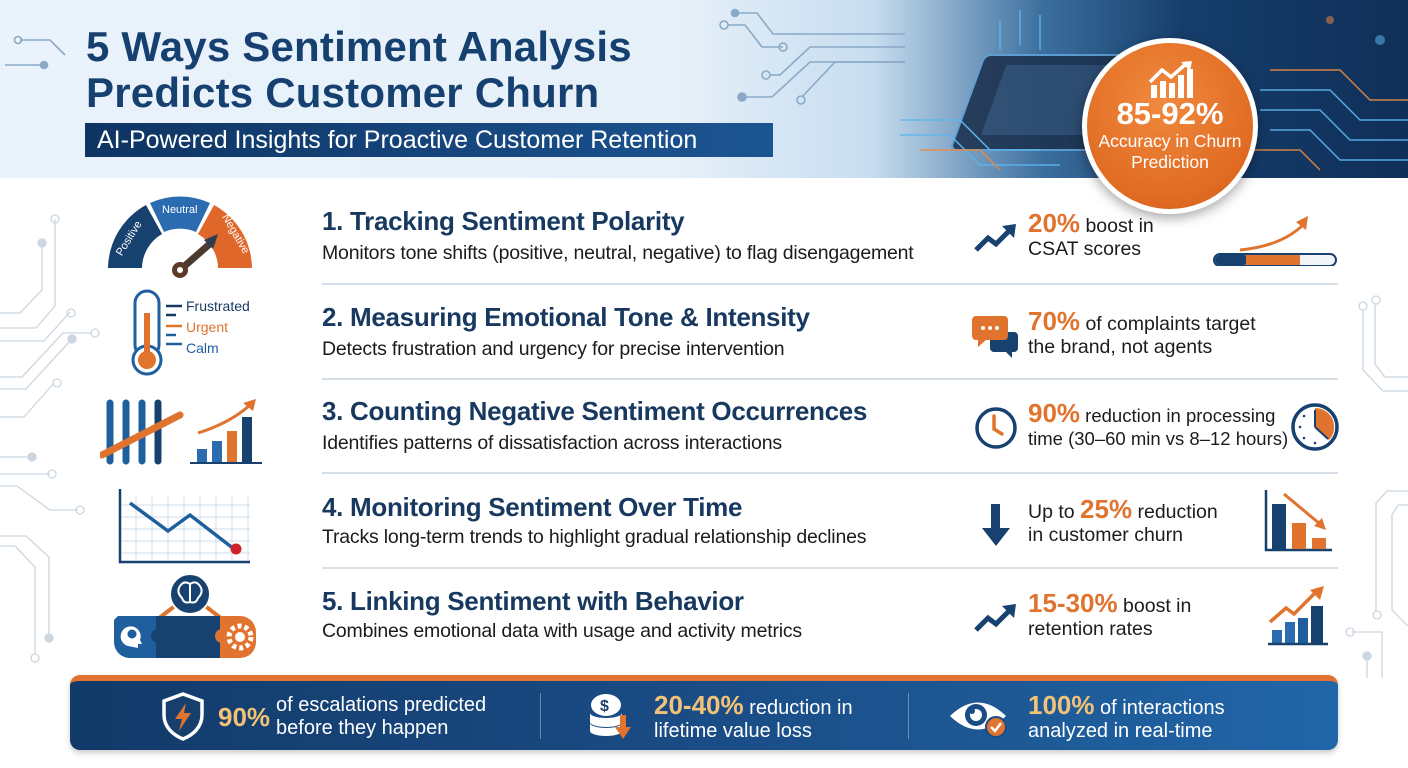 The image size is (1408, 768). Describe the element at coordinates (183, 716) in the screenshot. I see `shield-lightning-icon` at that location.